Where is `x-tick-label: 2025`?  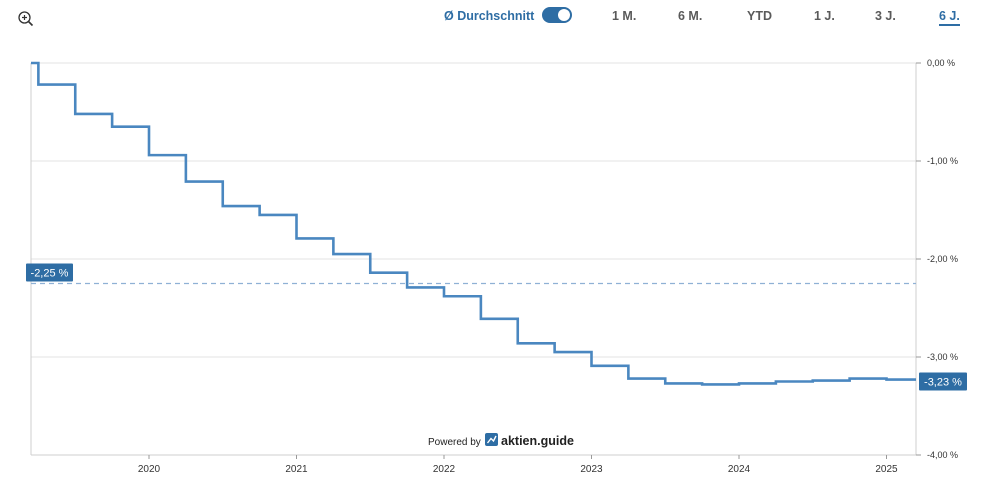 x-tick-label: 2025 is located at coordinates (886, 469).